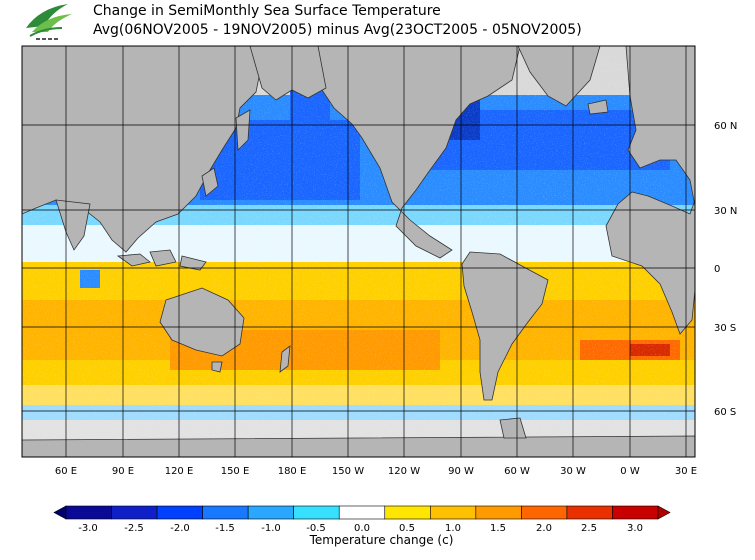 This screenshot has width=755, height=560. Describe the element at coordinates (461, 471) in the screenshot. I see `lon-label: 90 W` at that location.